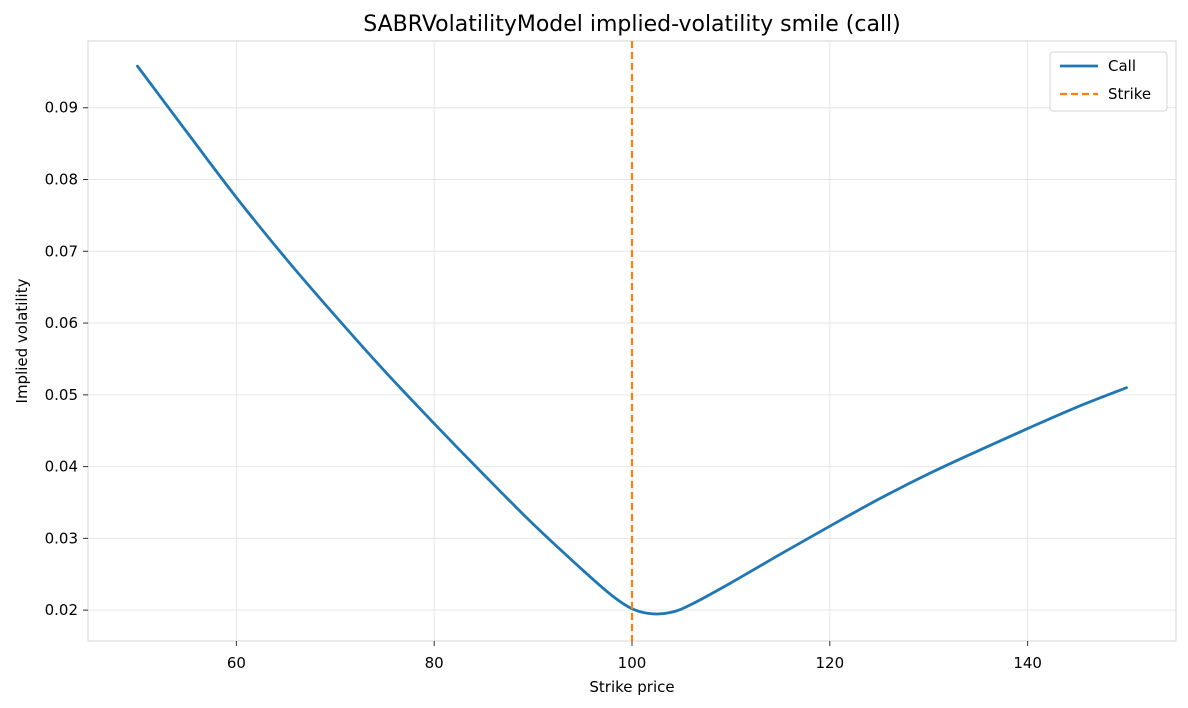  Describe the element at coordinates (61, 323) in the screenshot. I see `y-tick-label: 0.06` at that location.